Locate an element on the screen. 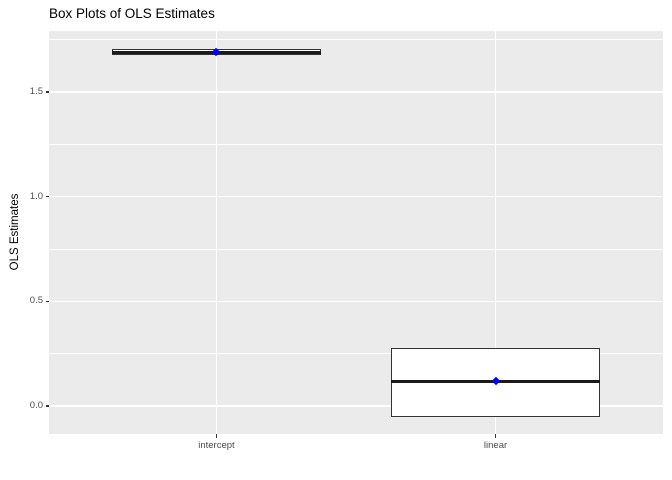  x-tick-label: intercept is located at coordinates (216, 445).